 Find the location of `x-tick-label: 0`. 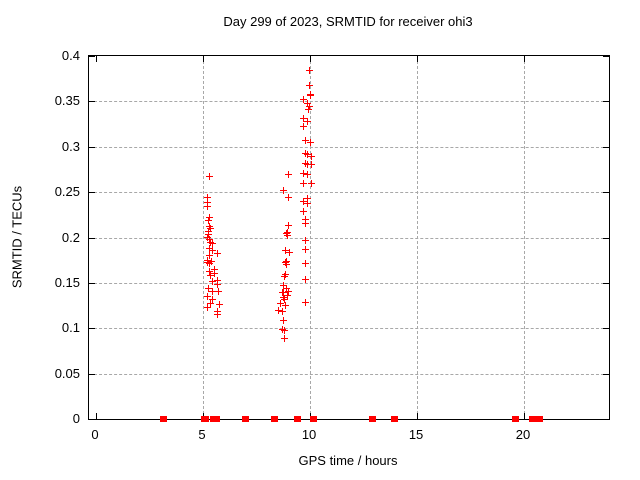

x-tick-label: 0 is located at coordinates (95, 434).